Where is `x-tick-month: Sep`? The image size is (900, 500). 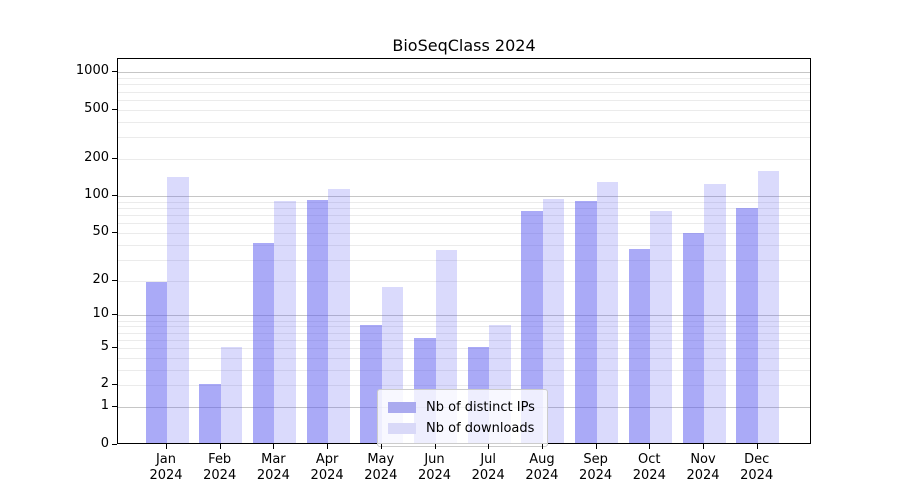 x-tick-month: Sep is located at coordinates (595, 459).